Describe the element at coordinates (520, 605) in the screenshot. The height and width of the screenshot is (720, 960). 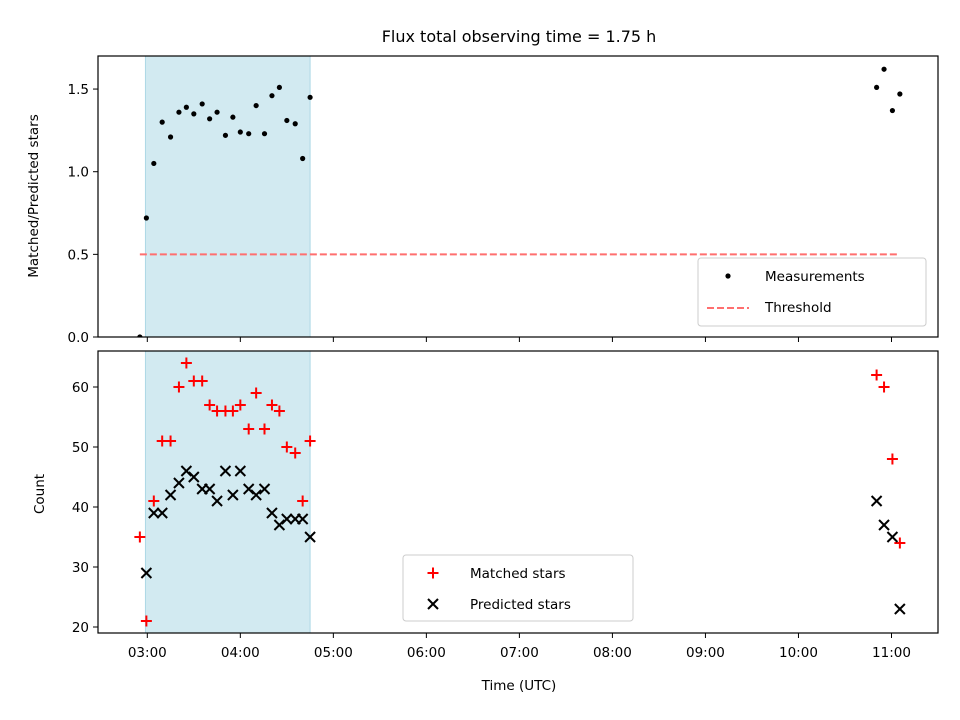
I see `legend-label: Predicted stars` at that location.